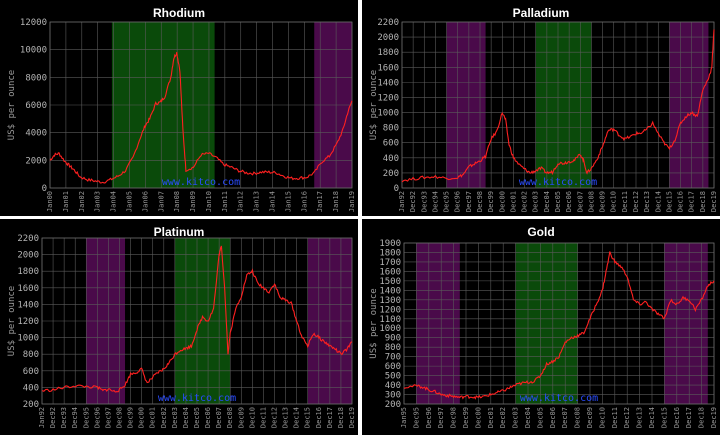 This screenshot has width=720, height=435. Describe the element at coordinates (177, 201) in the screenshot. I see `x-tick-label: Jan08` at that location.